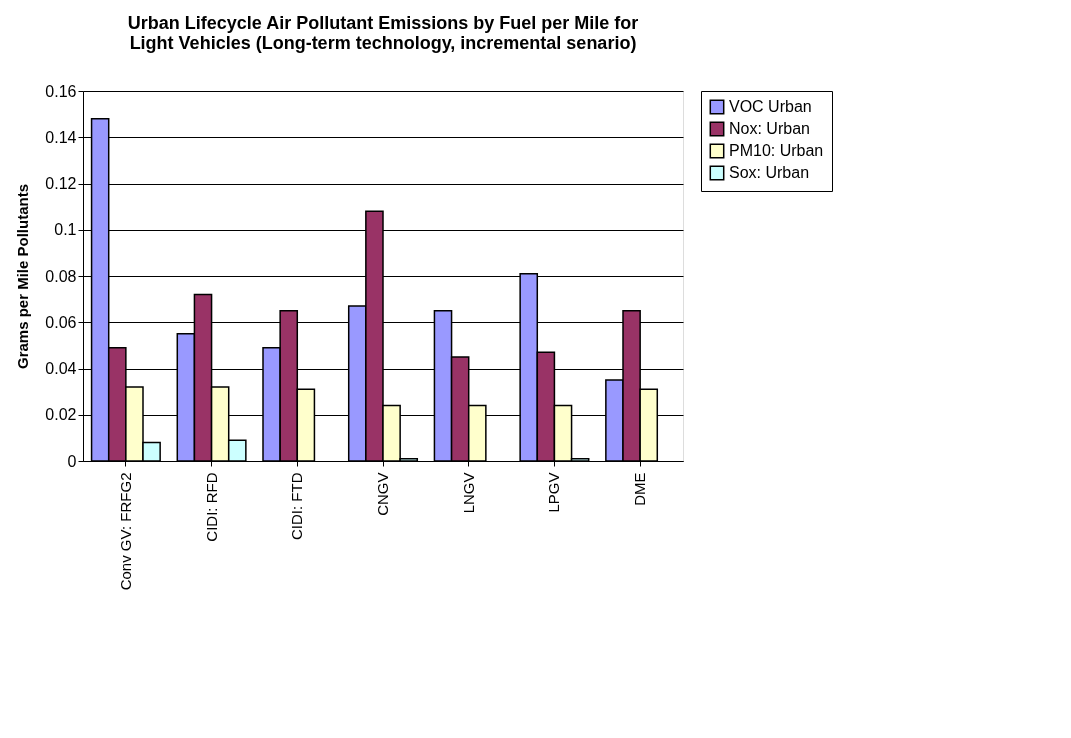 The width and height of the screenshot is (1071, 738). I want to click on y-tick-label: 0.1, so click(65, 230).